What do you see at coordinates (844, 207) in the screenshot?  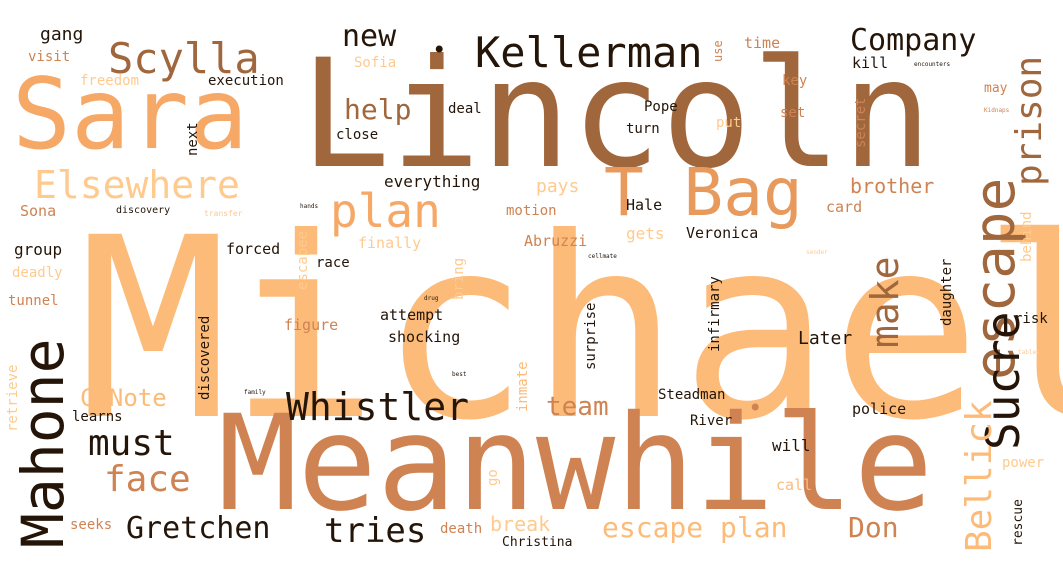 I see `word-card: card` at bounding box center [844, 207].